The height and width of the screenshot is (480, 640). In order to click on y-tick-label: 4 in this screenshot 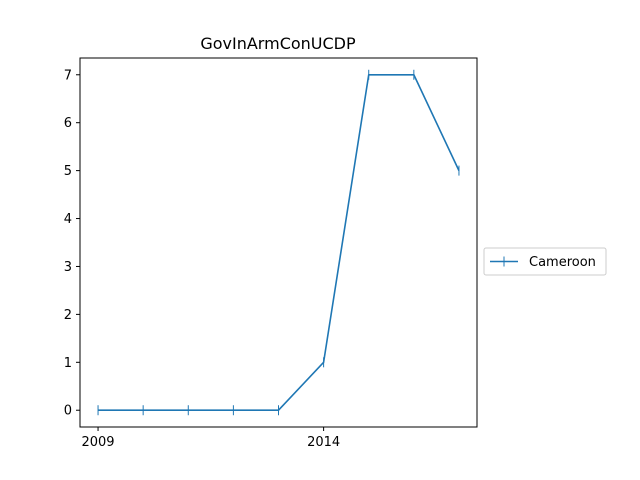, I will do `click(68, 219)`.